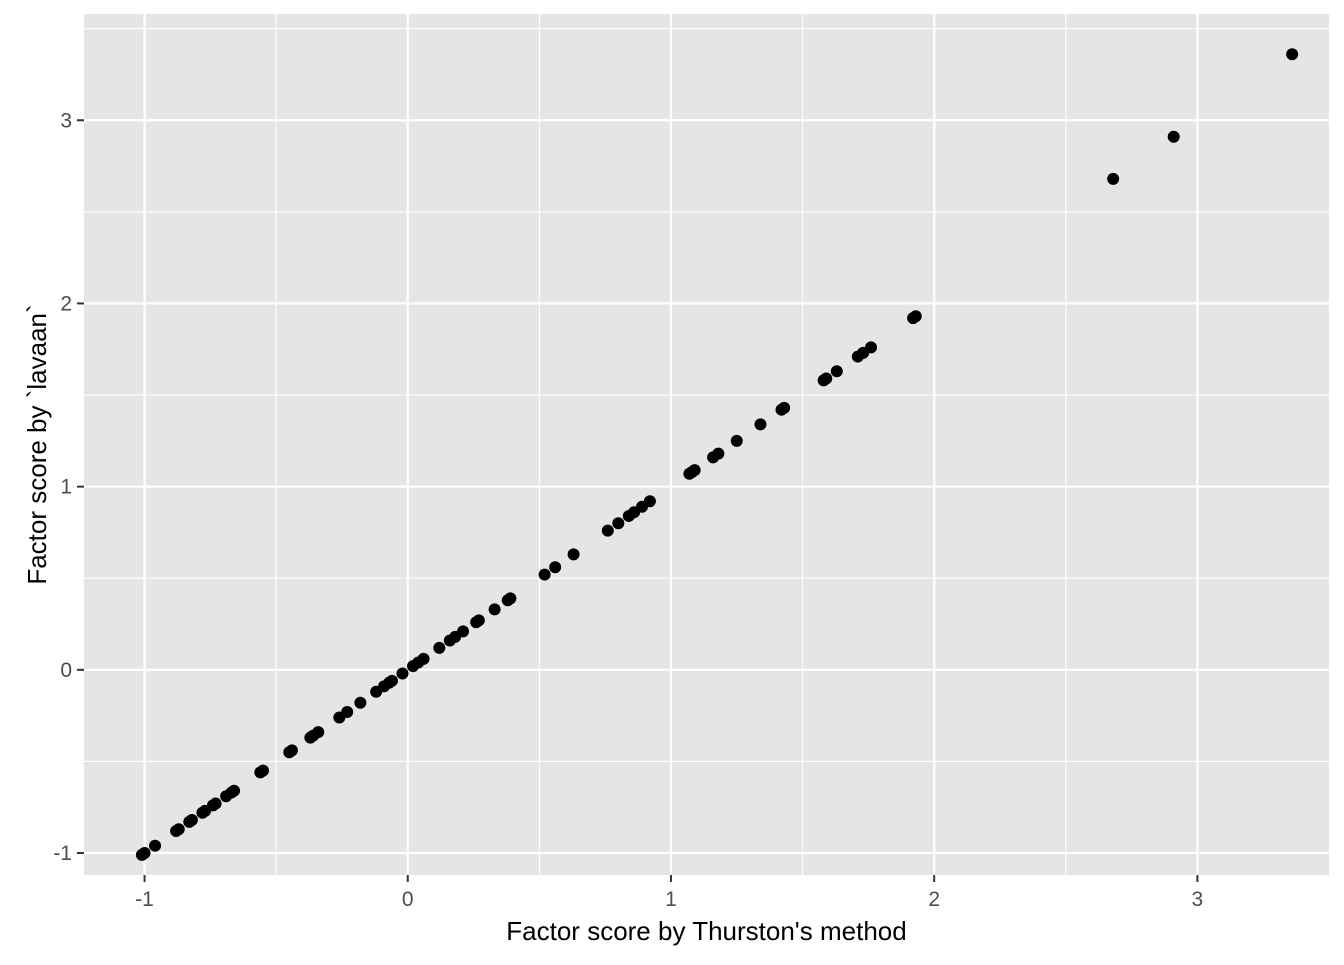 The height and width of the screenshot is (965, 1344). What do you see at coordinates (408, 899) in the screenshot?
I see `x-tick-label: 0` at bounding box center [408, 899].